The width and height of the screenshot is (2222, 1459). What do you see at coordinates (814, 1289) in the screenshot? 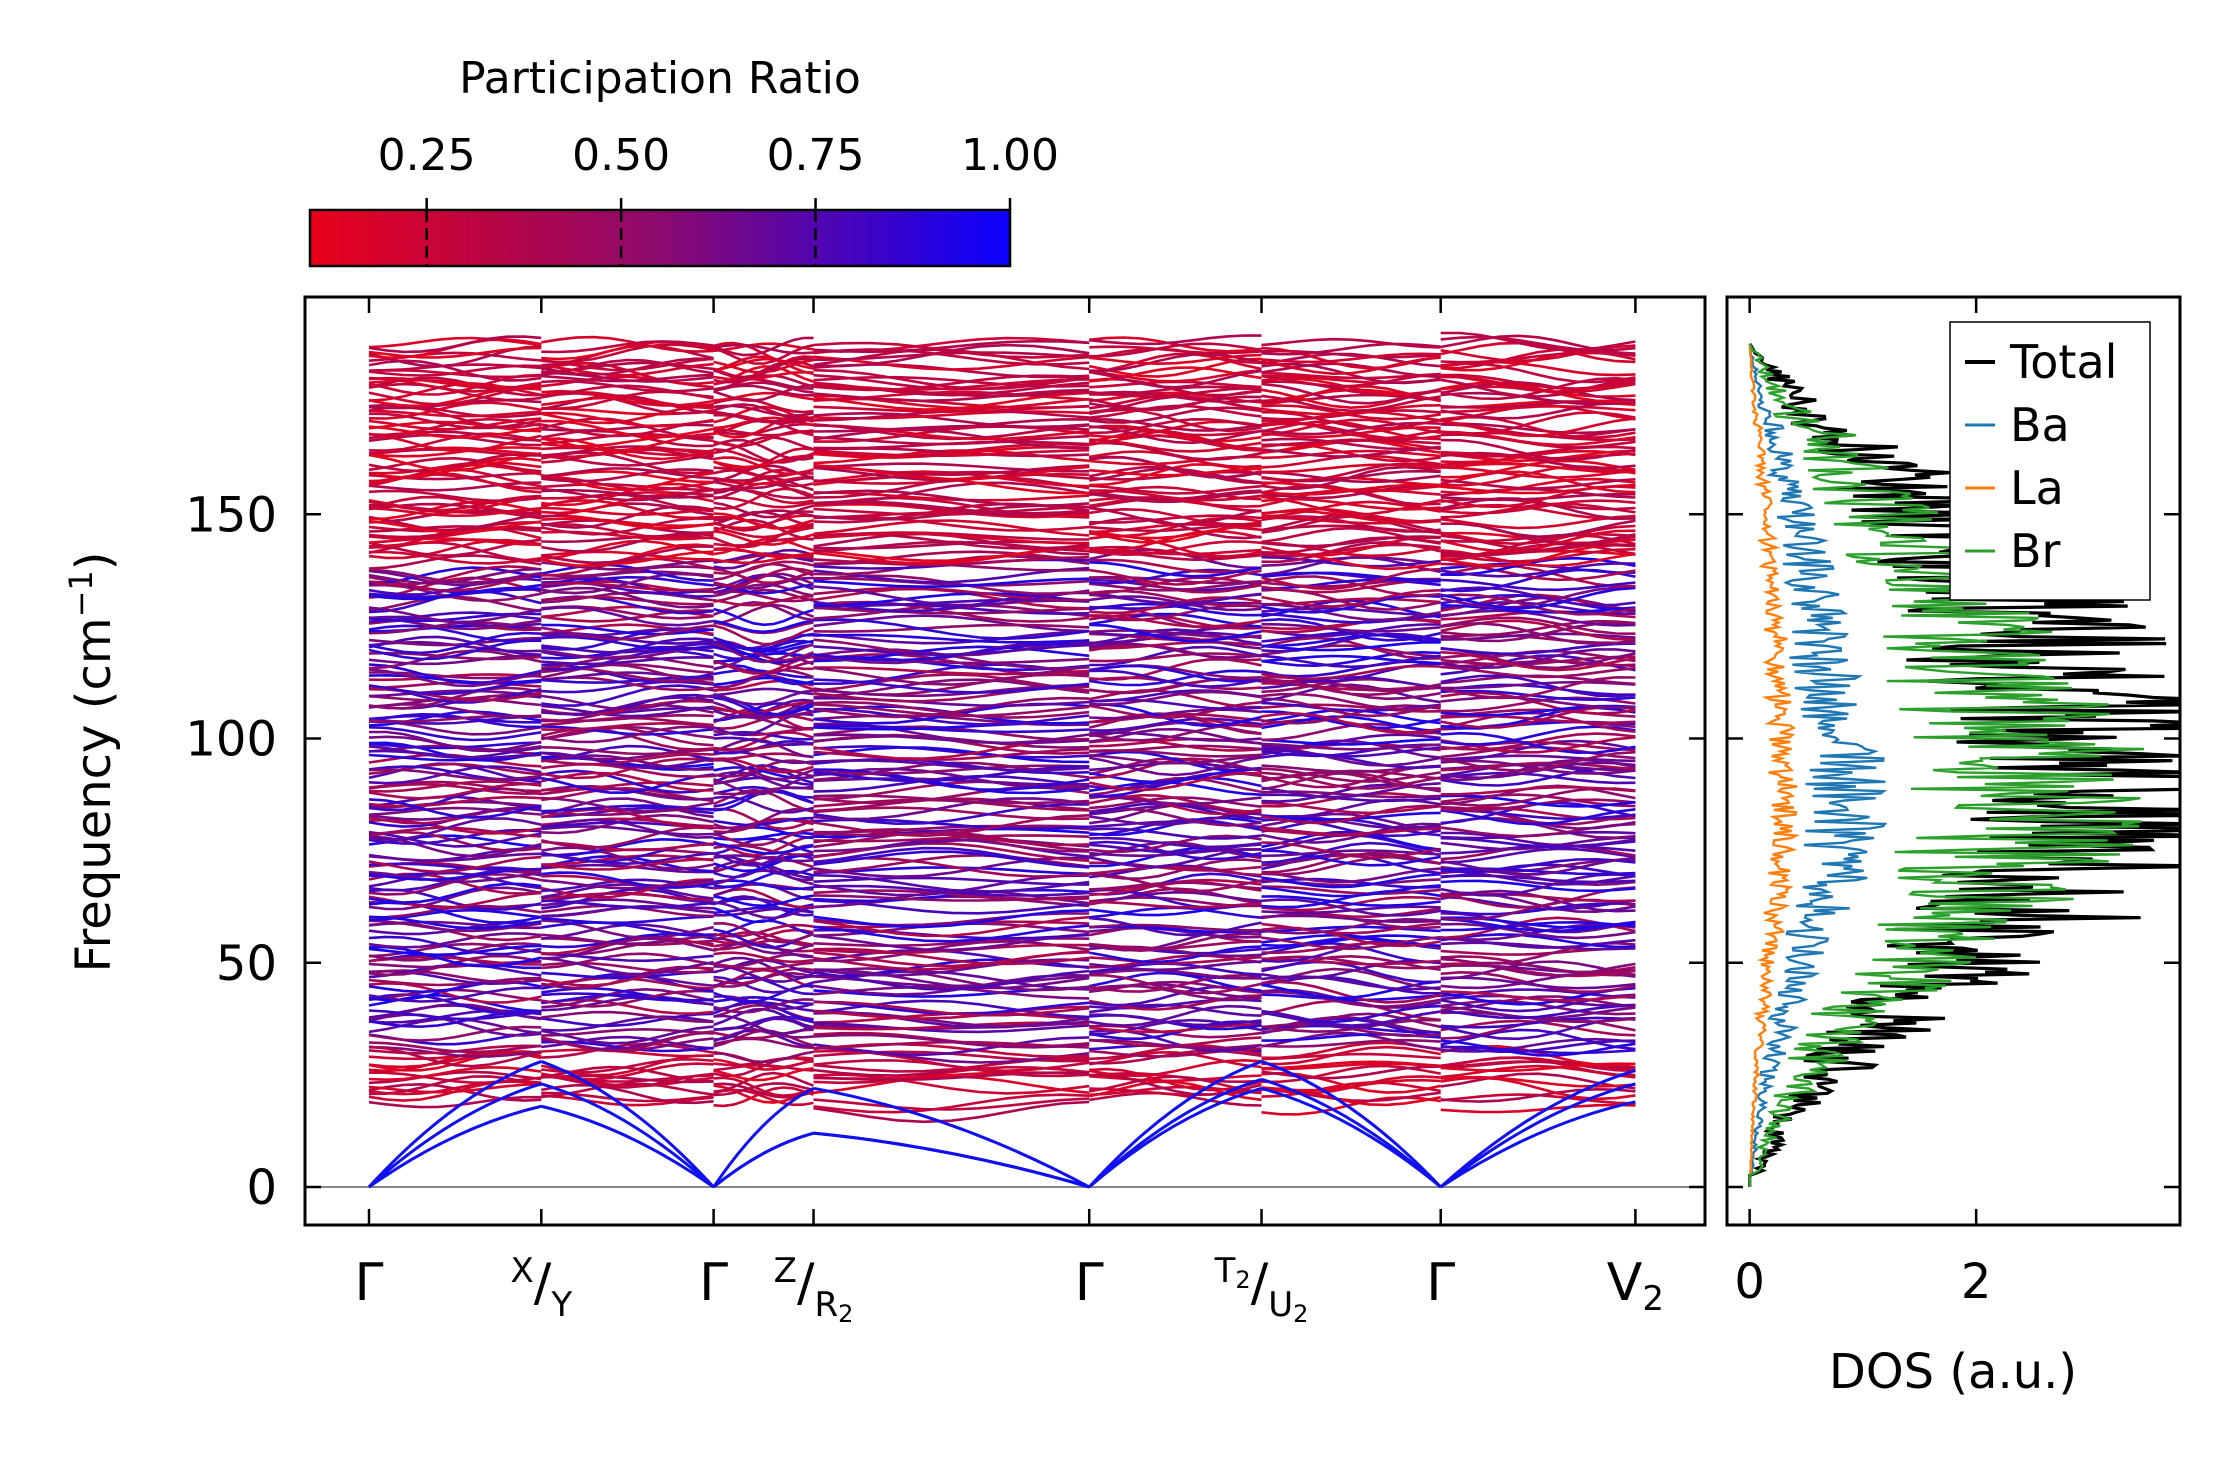
I see `x-tick-label: Z/R2` at bounding box center [814, 1289].